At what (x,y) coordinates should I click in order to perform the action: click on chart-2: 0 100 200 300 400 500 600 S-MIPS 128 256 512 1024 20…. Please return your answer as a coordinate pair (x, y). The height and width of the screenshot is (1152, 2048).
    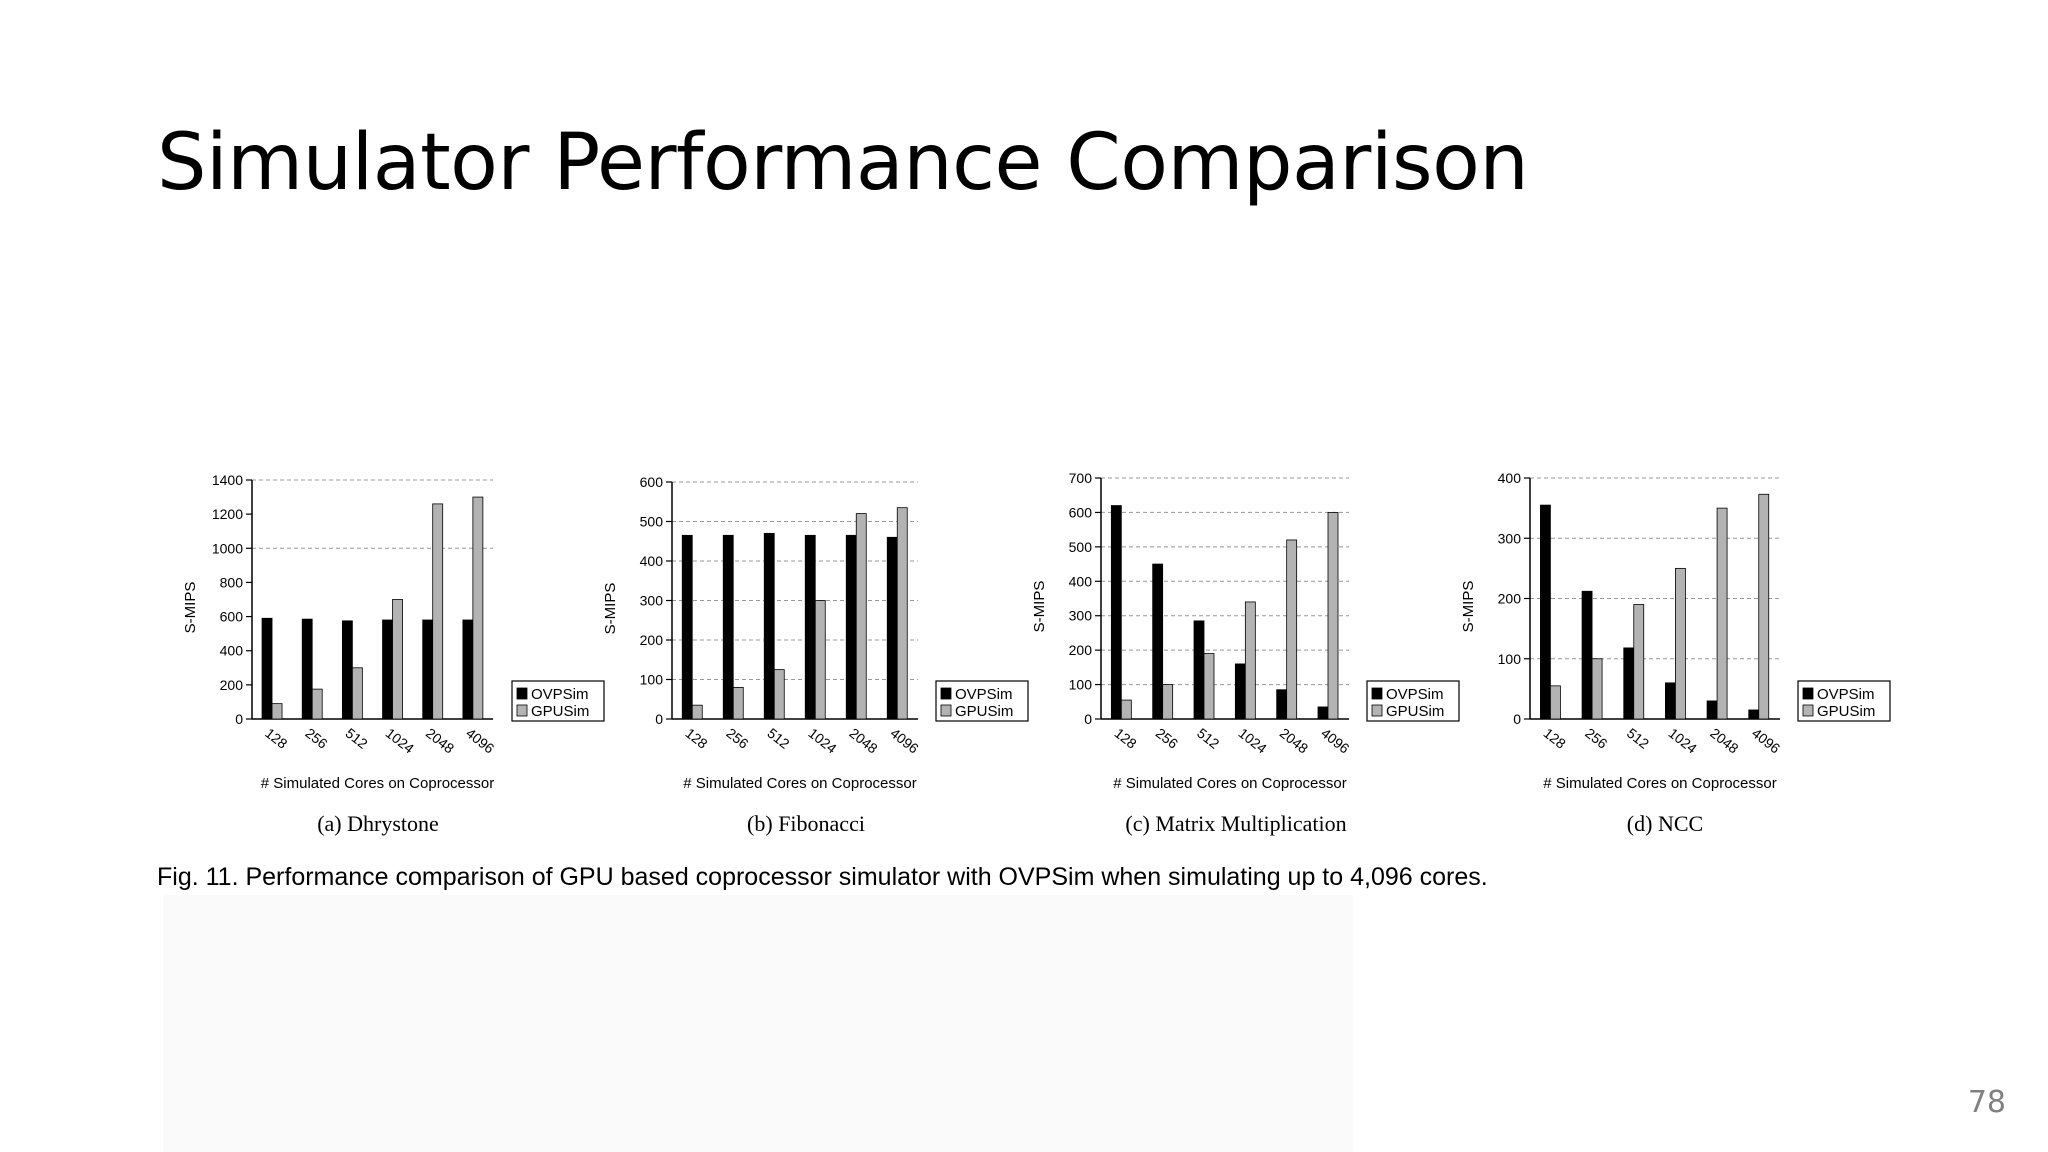
    Looking at the image, I should click on (815, 655).